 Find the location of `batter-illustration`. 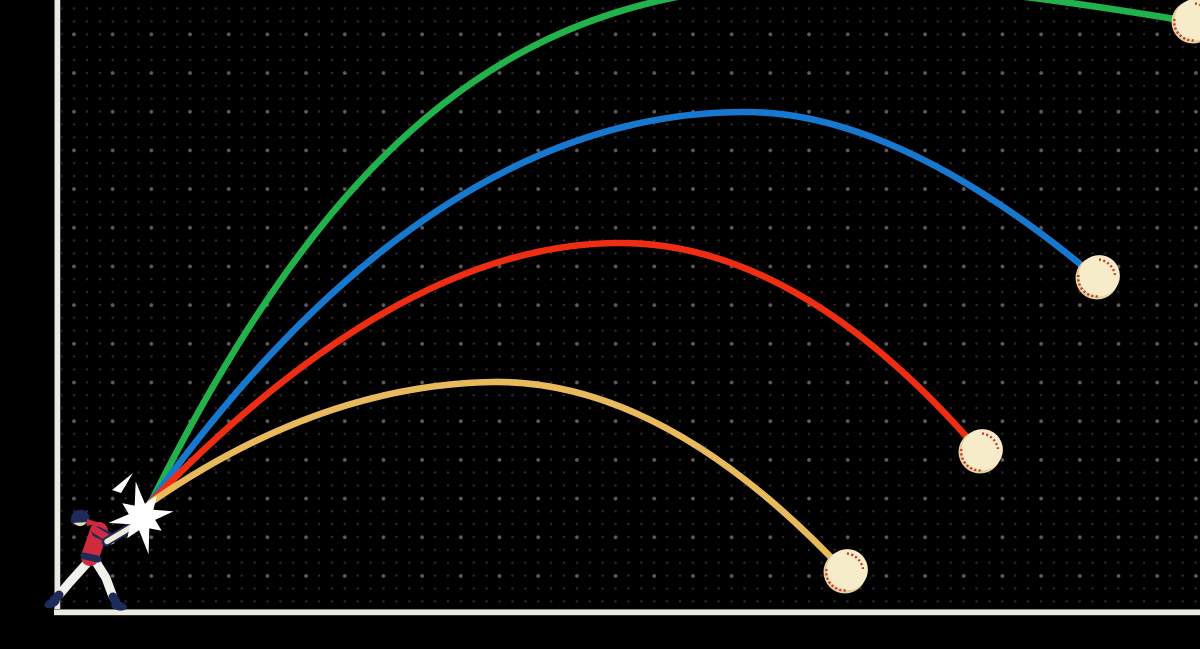

batter-illustration is located at coordinates (85, 560).